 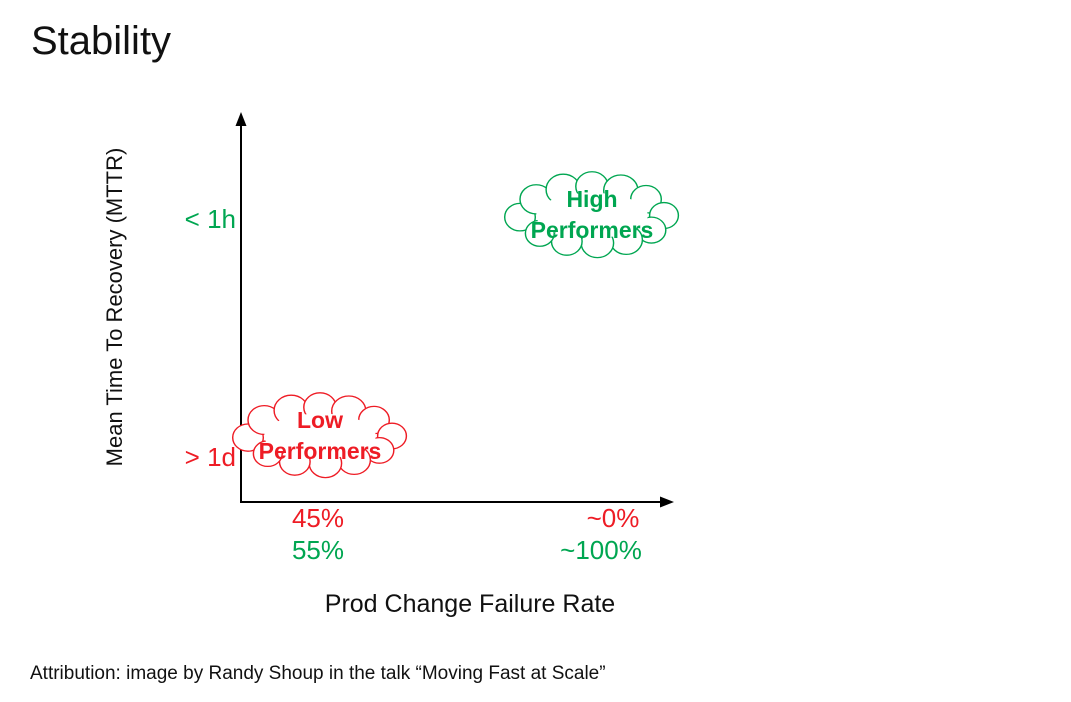 I want to click on x-tick-0: ~0%, so click(x=613, y=518).